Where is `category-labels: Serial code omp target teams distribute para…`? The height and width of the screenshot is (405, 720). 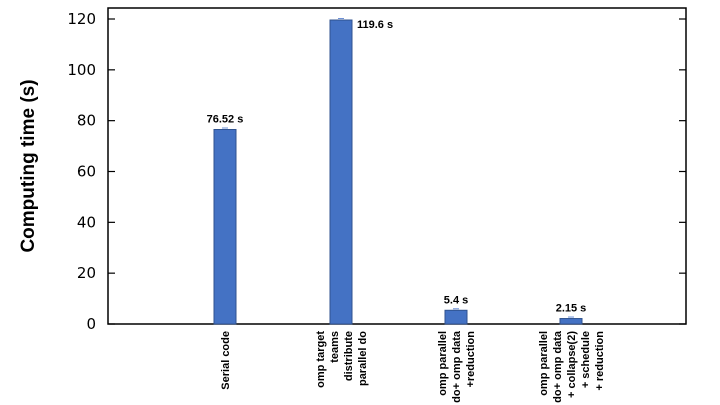
category-labels: Serial code omp target teams distribute para… is located at coordinates (413, 366).